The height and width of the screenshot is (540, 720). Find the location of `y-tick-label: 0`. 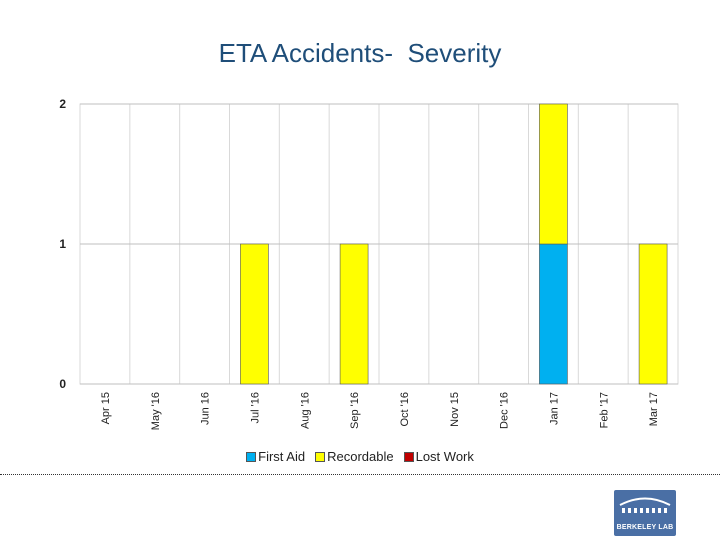

y-tick-label: 0 is located at coordinates (62, 384).